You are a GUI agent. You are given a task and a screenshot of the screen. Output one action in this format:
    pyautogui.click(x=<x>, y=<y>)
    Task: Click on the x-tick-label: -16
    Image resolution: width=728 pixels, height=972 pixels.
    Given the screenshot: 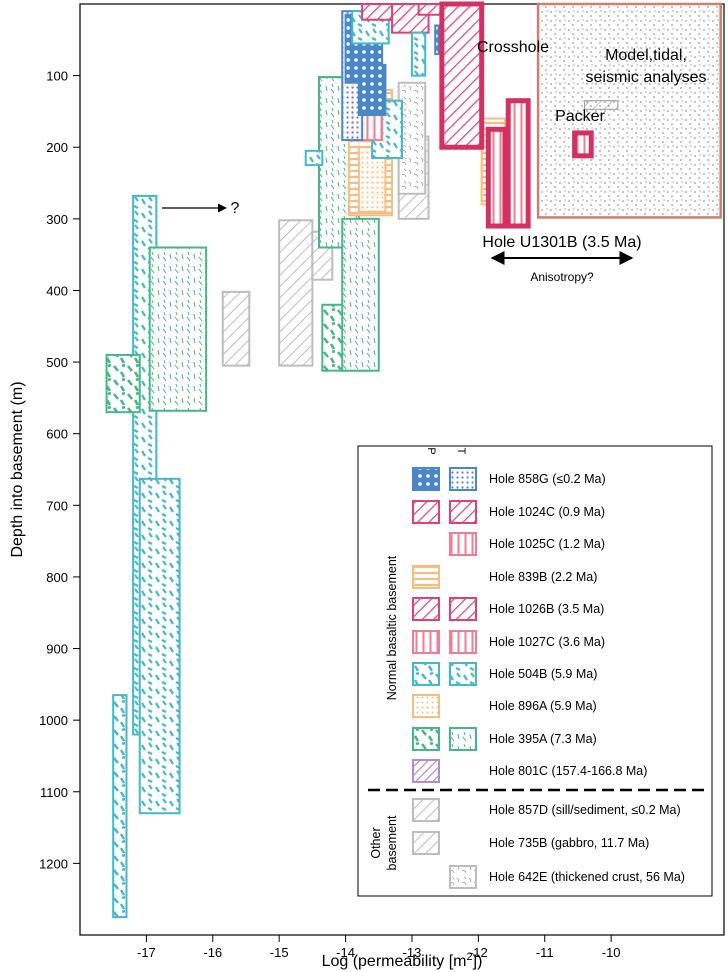 What is the action you would take?
    pyautogui.click(x=212, y=952)
    